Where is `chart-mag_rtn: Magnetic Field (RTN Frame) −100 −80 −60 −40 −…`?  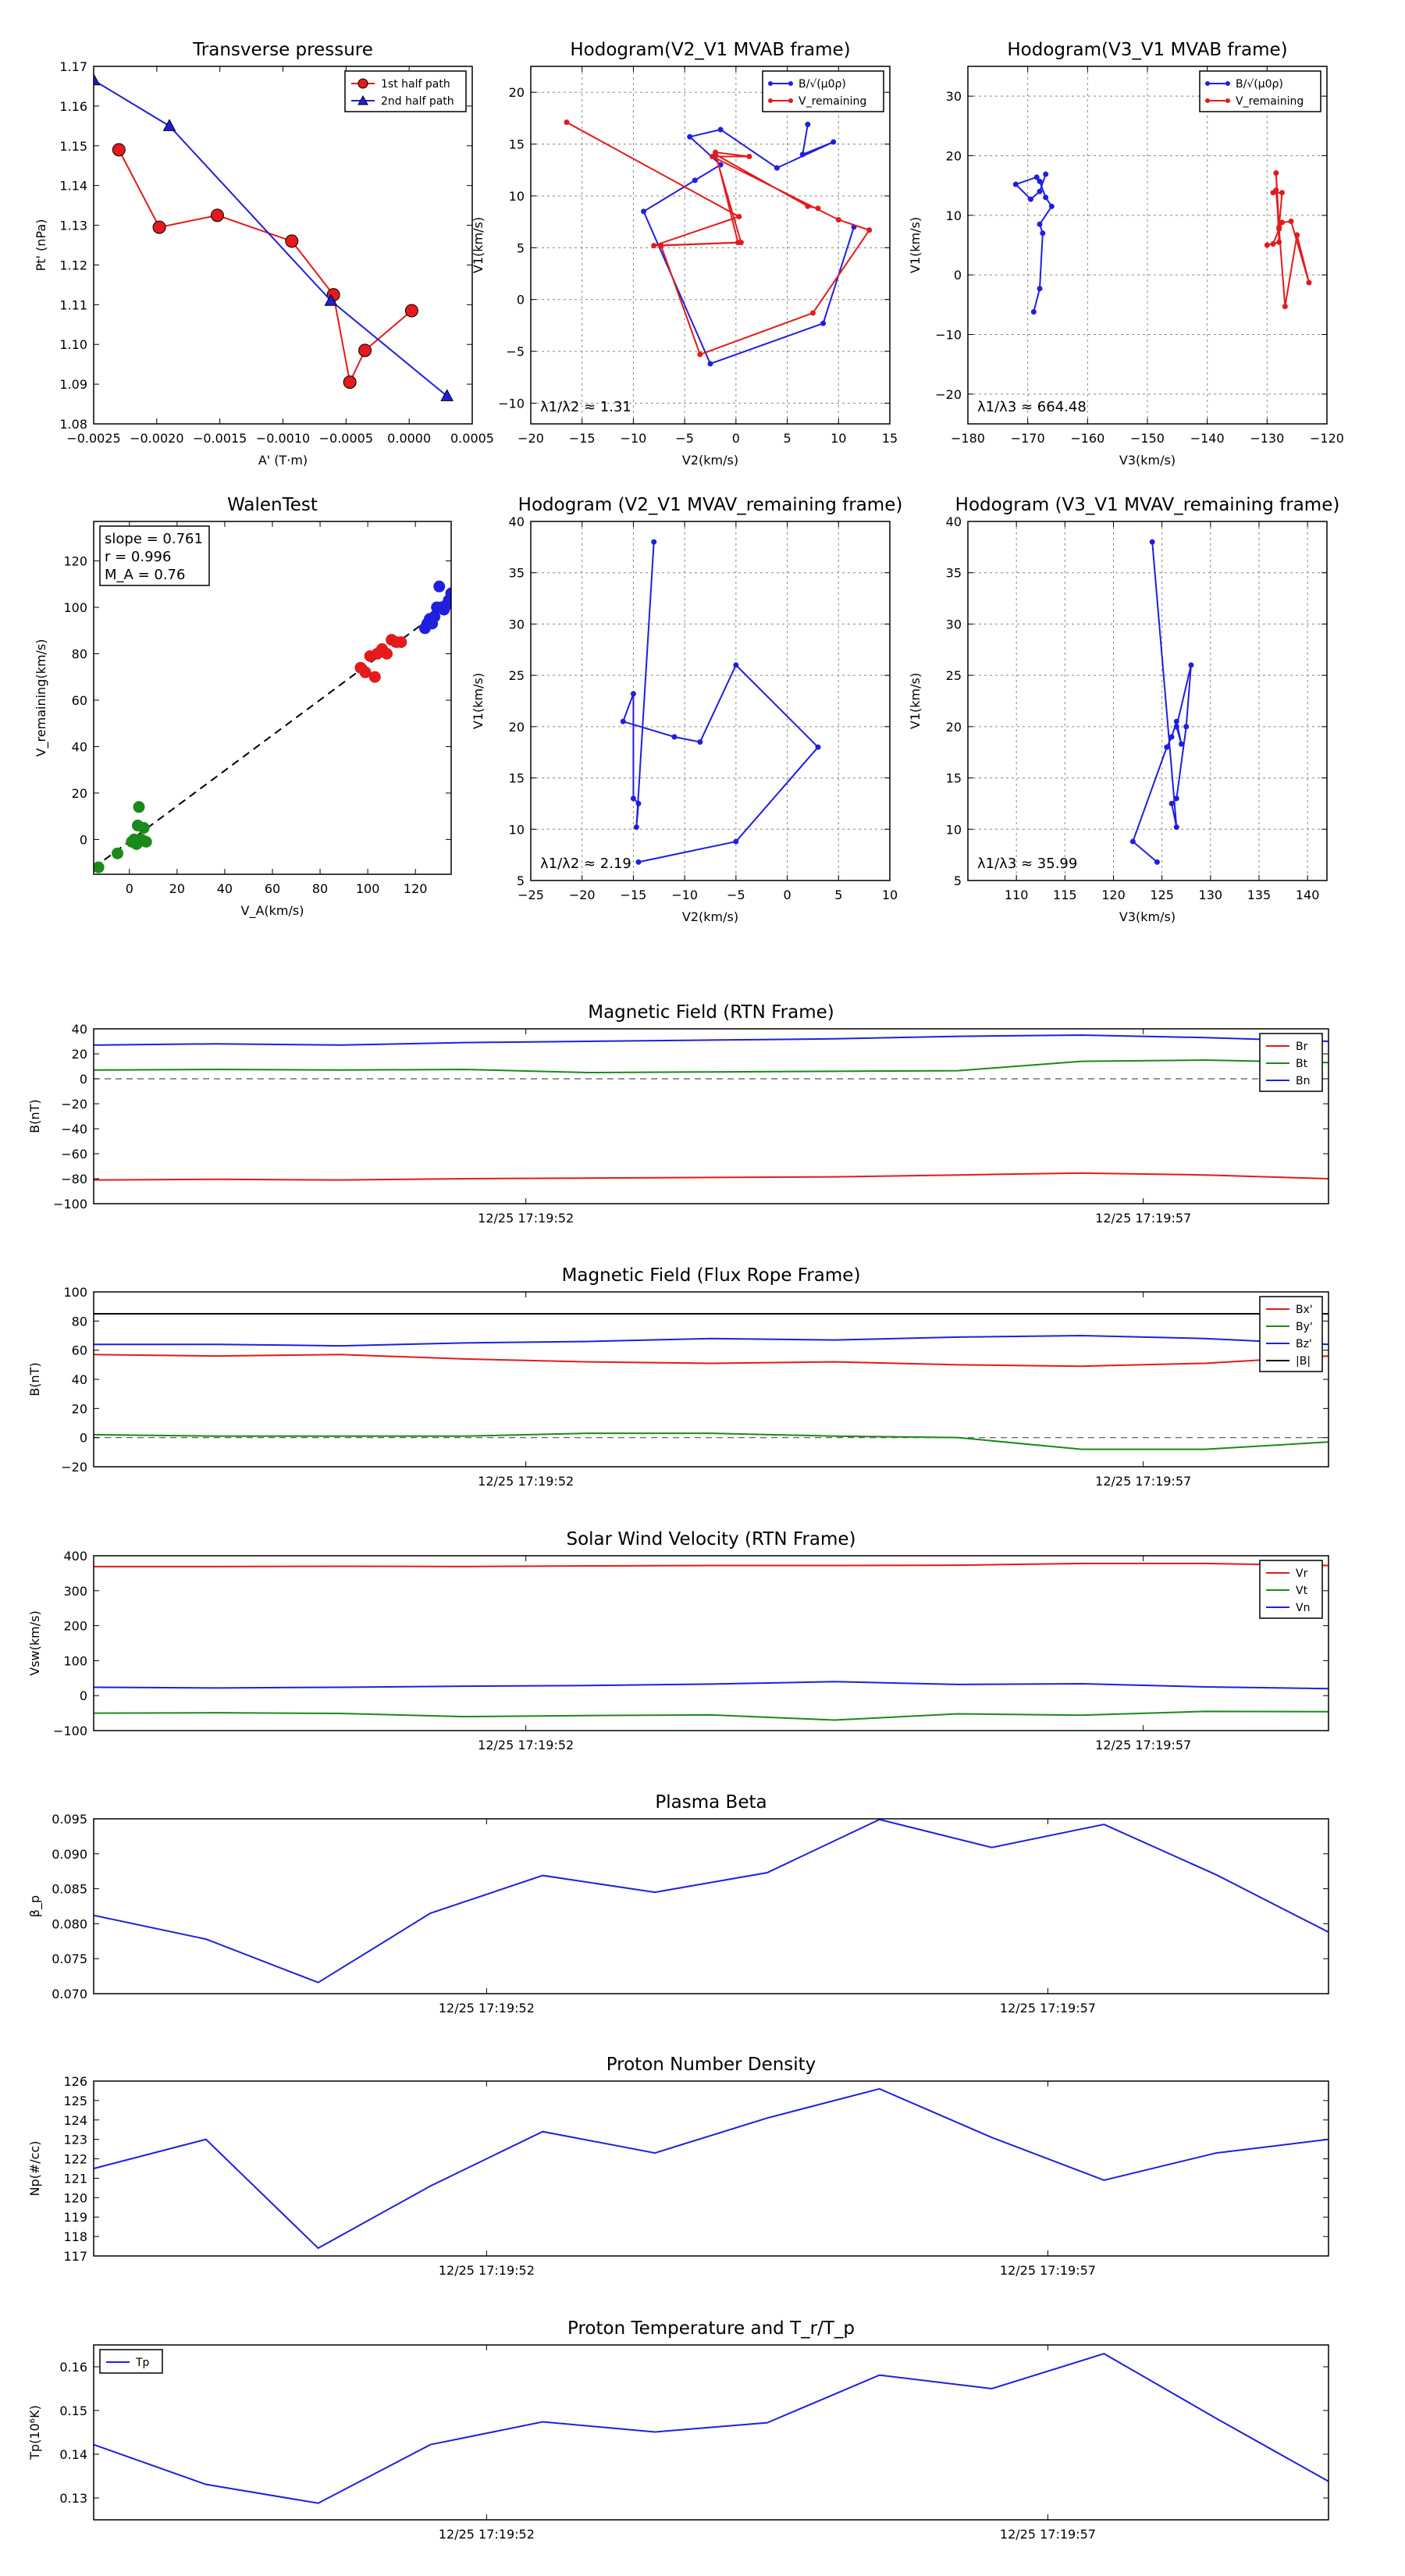
chart-mag_rtn: Magnetic Field (RTN Frame) −100 −80 −60 −40 −… is located at coordinates (678, 1114).